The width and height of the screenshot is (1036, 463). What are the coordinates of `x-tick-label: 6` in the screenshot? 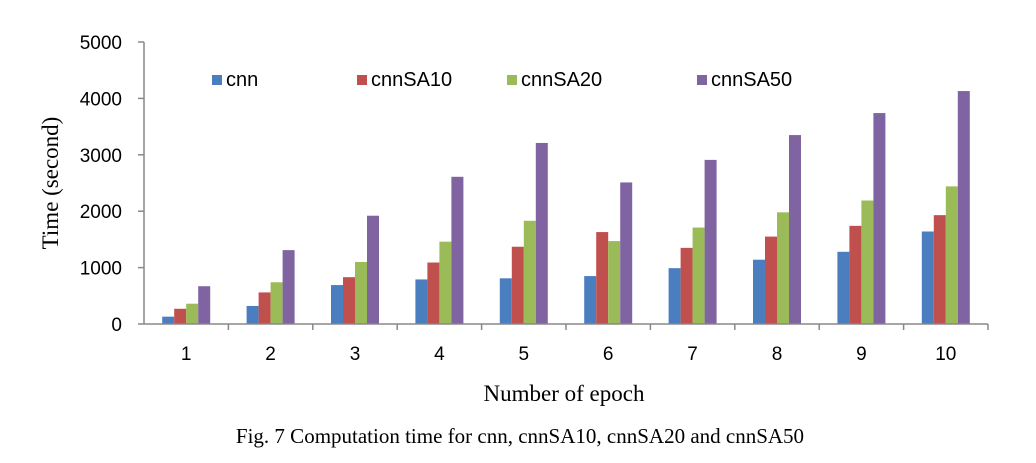 It's located at (608, 354).